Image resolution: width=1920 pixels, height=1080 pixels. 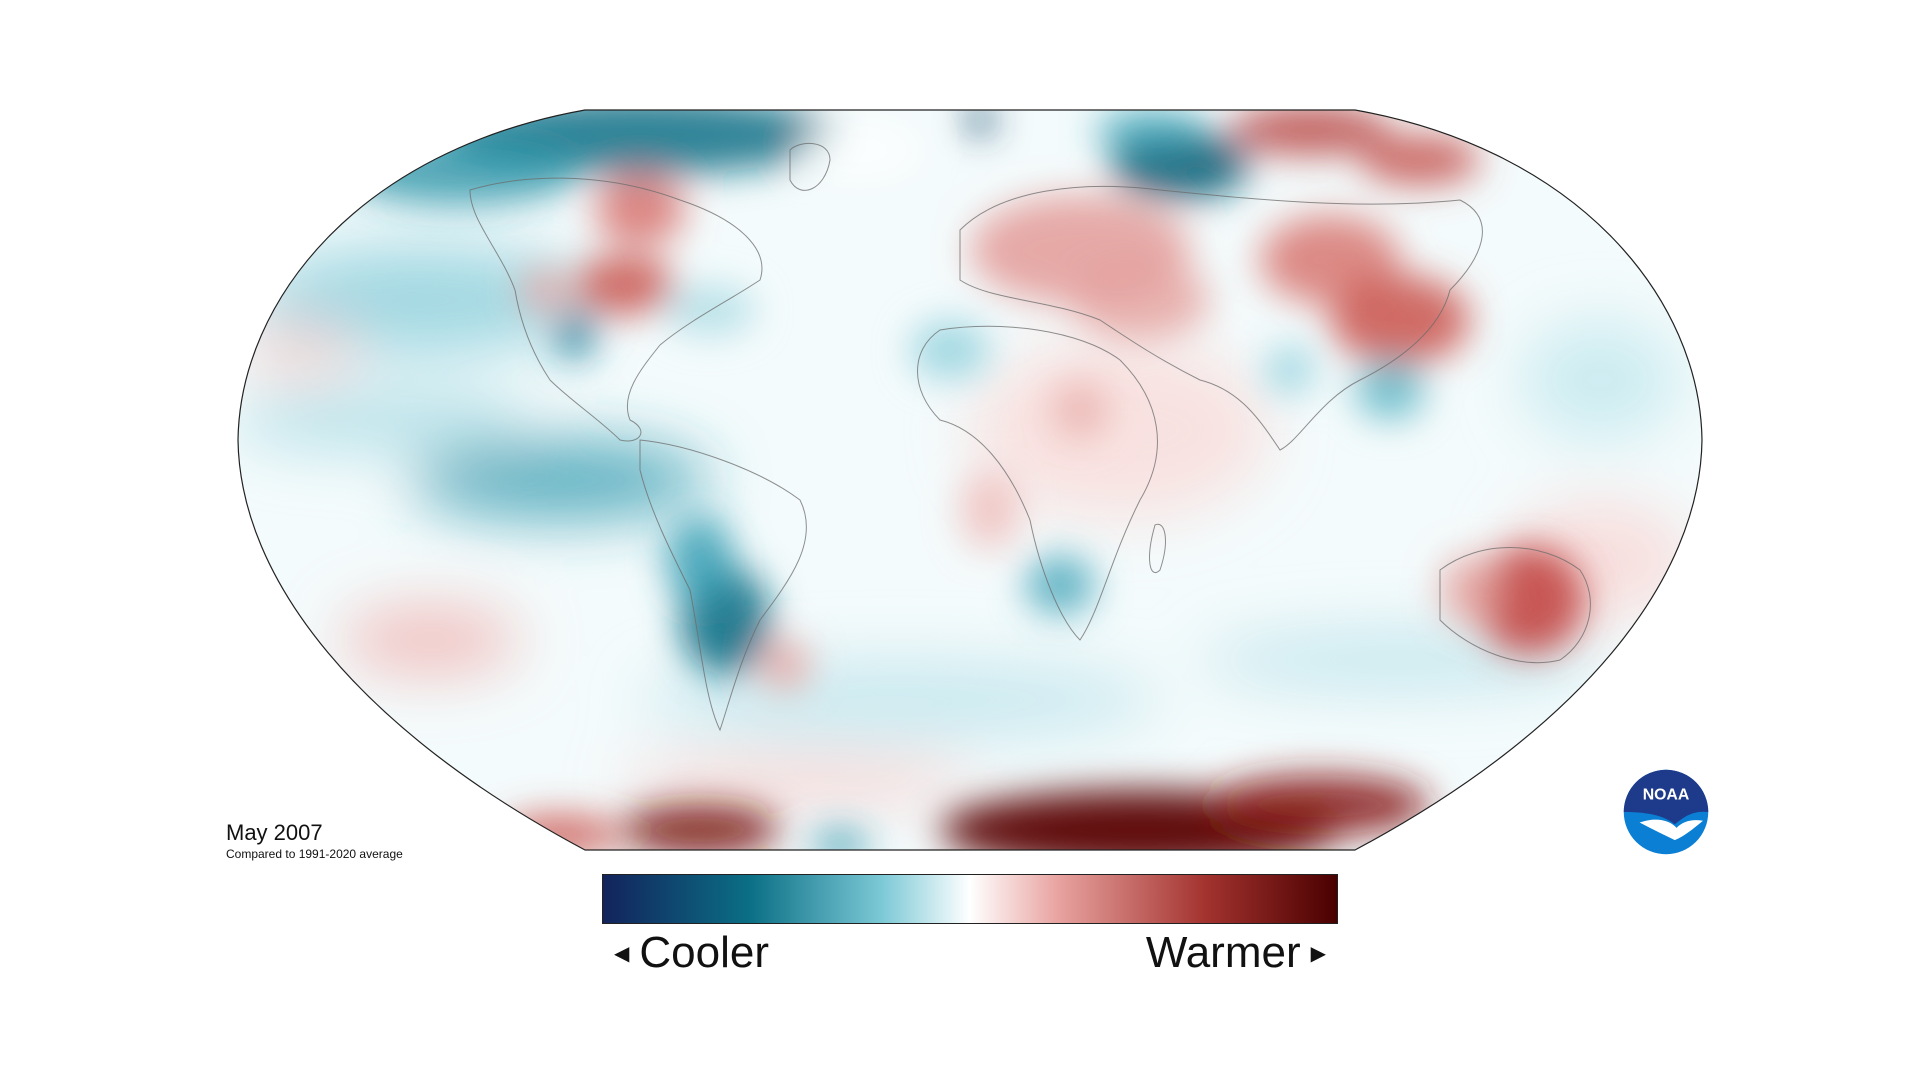 What do you see at coordinates (314, 854) in the screenshot?
I see `map-caption: Compared to 1991-2020 average` at bounding box center [314, 854].